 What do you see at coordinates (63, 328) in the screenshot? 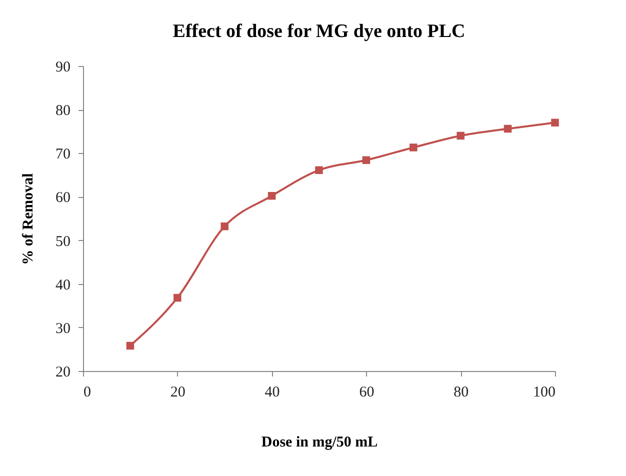
I see `y-tick-label: 30` at bounding box center [63, 328].